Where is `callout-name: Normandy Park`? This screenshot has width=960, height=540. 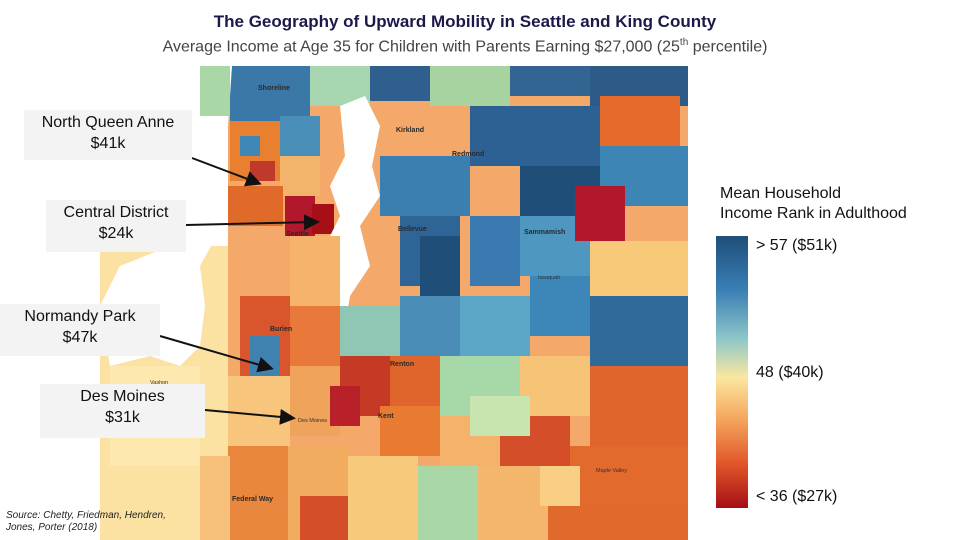 callout-name: Normandy Park is located at coordinates (80, 316).